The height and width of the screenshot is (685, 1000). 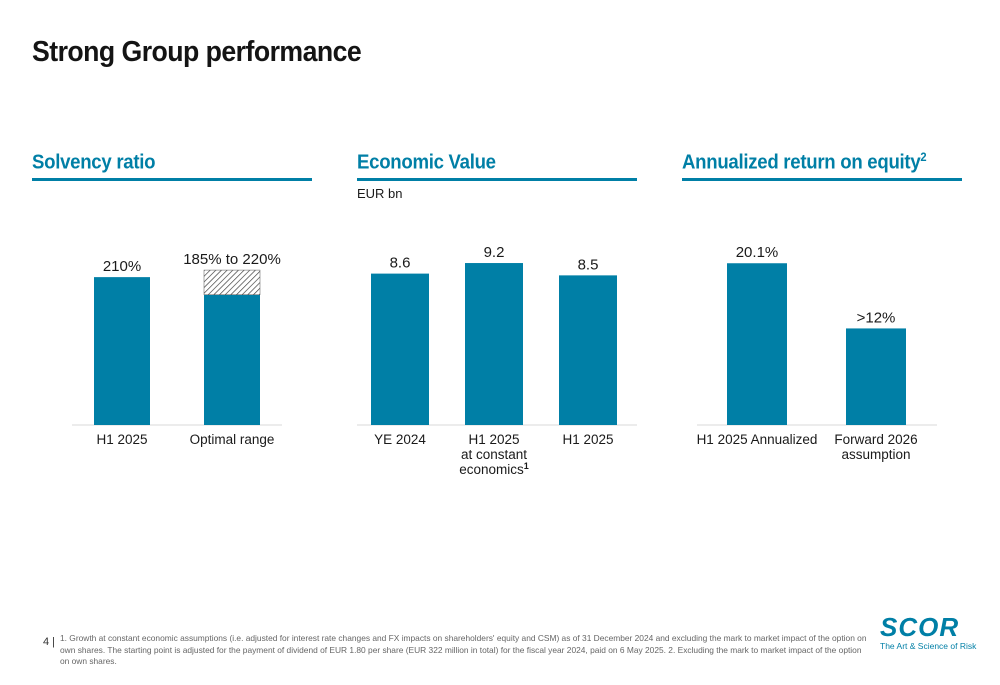 I want to click on data-label: 8.5, so click(x=588, y=264).